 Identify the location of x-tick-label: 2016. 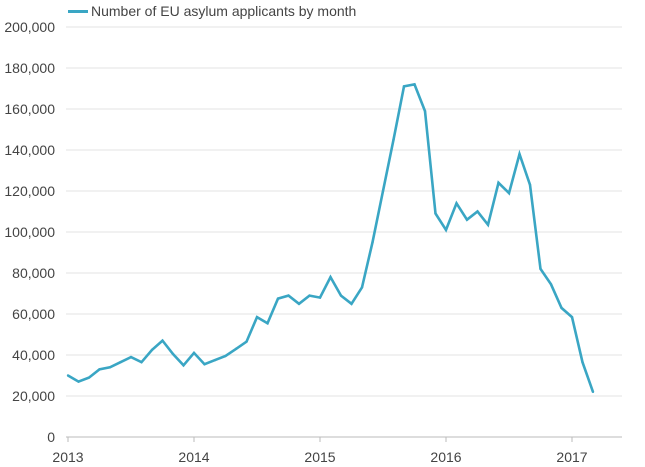
(445, 457).